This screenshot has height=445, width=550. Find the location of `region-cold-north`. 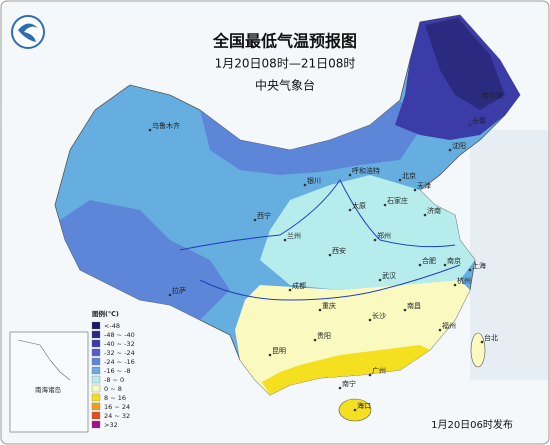

region-cold-north is located at coordinates (310, 137).